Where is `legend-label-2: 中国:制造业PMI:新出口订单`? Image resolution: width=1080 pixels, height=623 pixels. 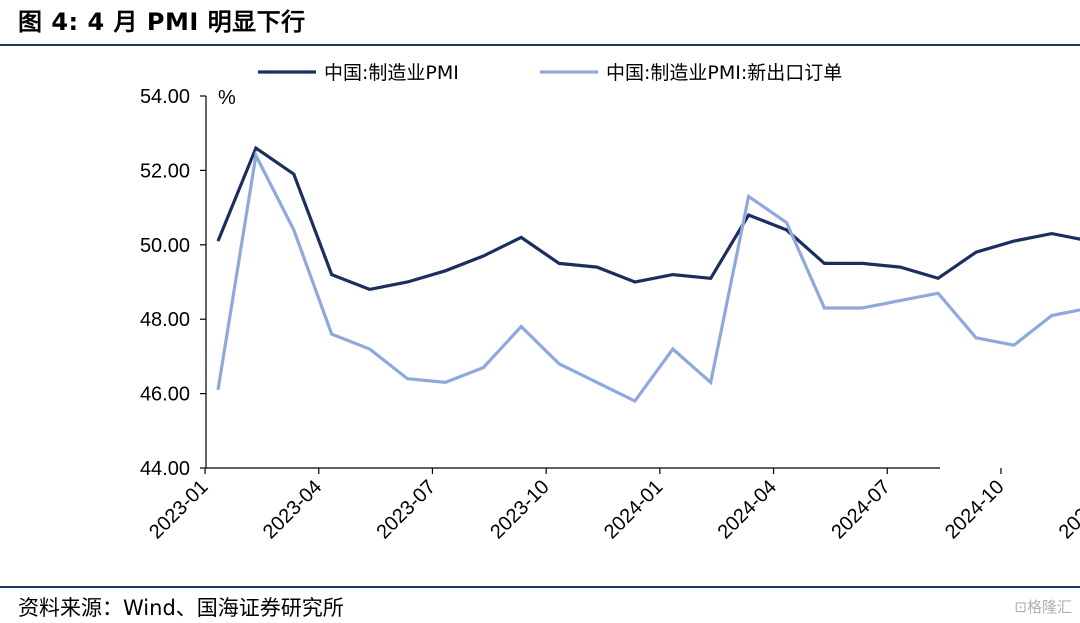 legend-label-2: 中国:制造业PMI:新出口订单 is located at coordinates (724, 73).